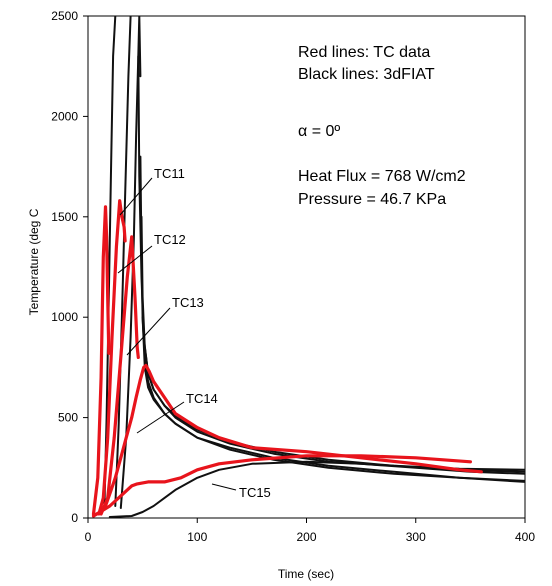  I want to click on x-tick-label: 400, so click(525, 537).